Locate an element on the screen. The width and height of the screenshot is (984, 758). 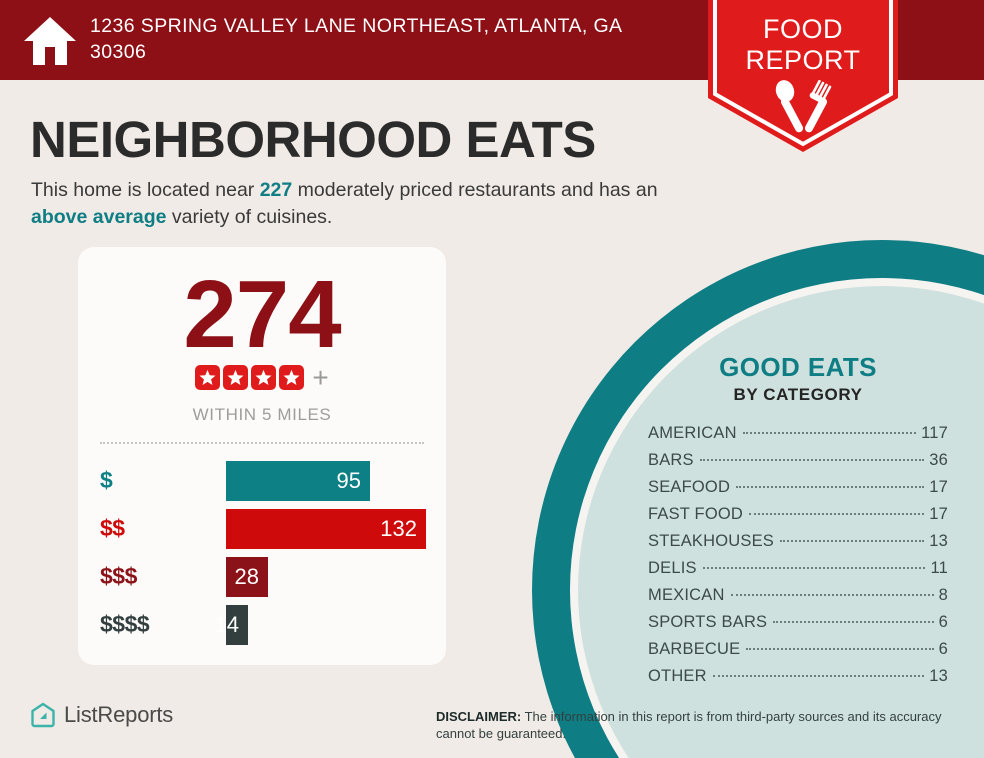
category-row: SEAFOOD 17 is located at coordinates (798, 491).